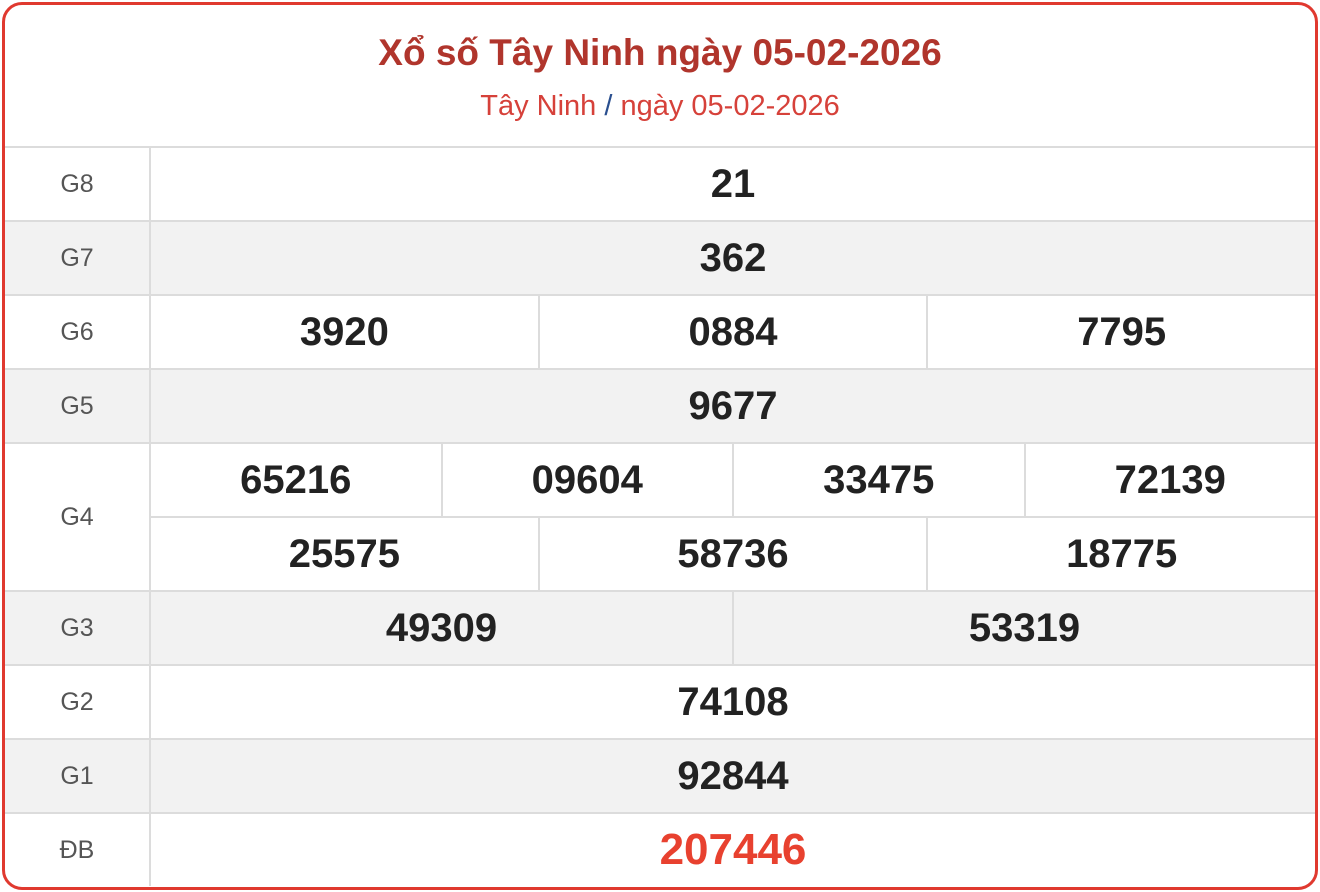  What do you see at coordinates (538, 106) in the screenshot?
I see `breadcrumb-province-link: Tây Ninh` at bounding box center [538, 106].